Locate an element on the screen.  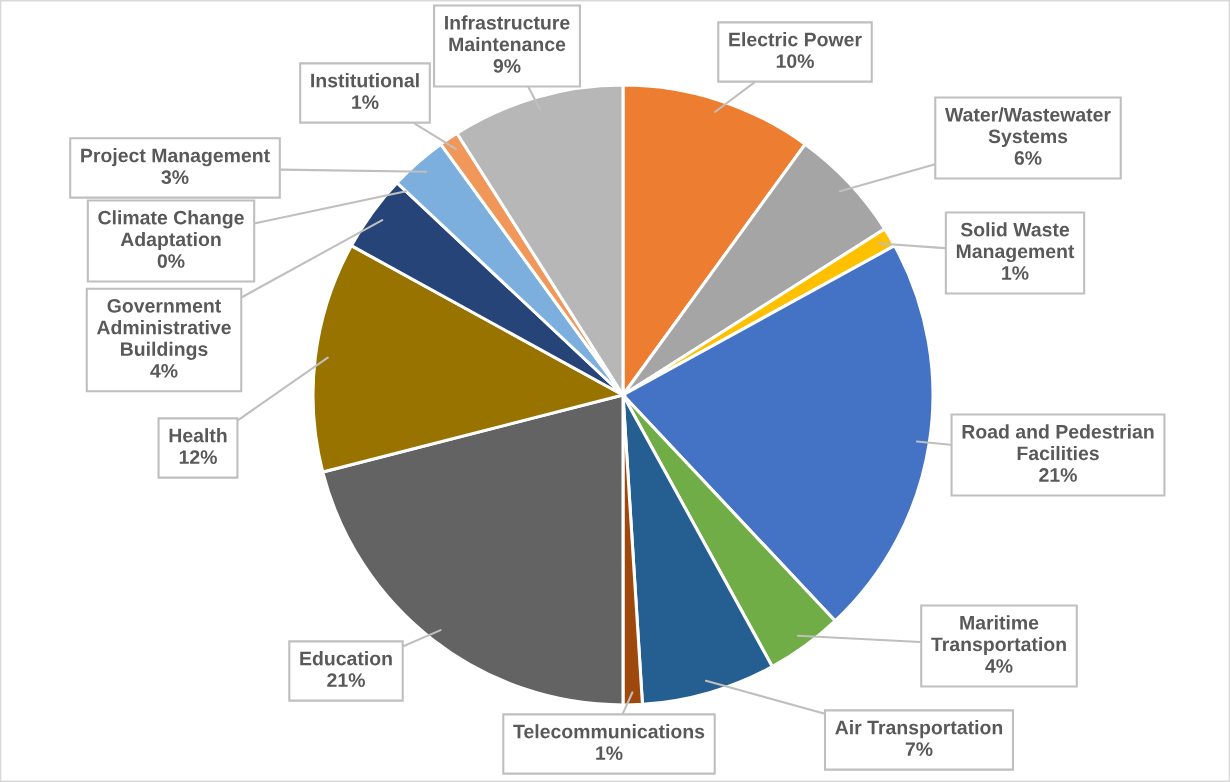
slice-label: Government Administrative Buildings is located at coordinates (163, 329).